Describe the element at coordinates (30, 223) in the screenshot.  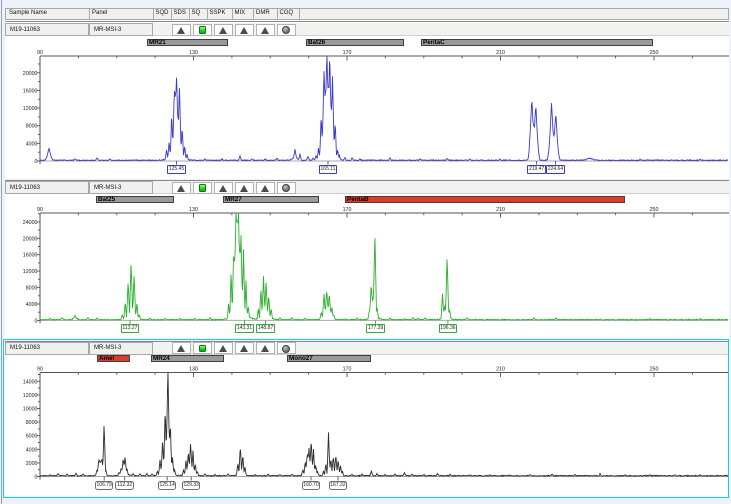
I see `svg-text: 24000` at that location.